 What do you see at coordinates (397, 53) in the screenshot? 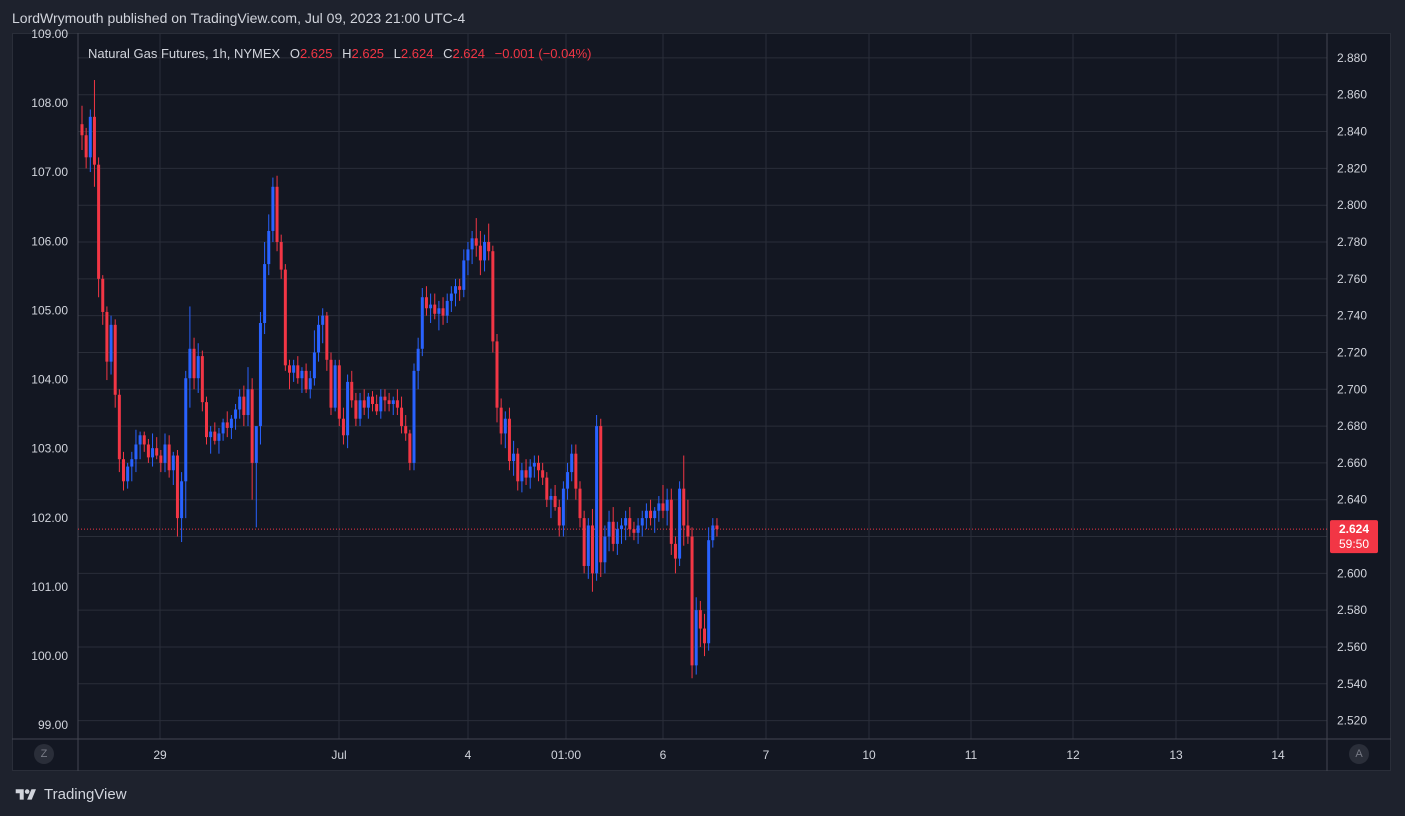
I see `low-label: L` at bounding box center [397, 53].